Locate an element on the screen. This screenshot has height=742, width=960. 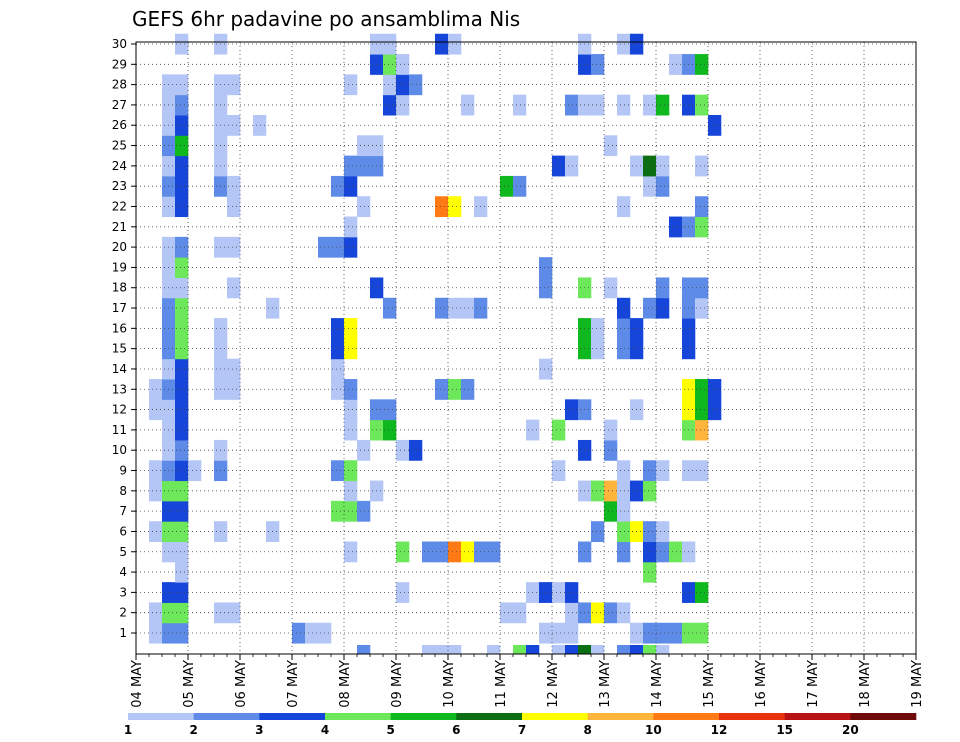
x-tick-label: 15 MAY is located at coordinates (709, 684).